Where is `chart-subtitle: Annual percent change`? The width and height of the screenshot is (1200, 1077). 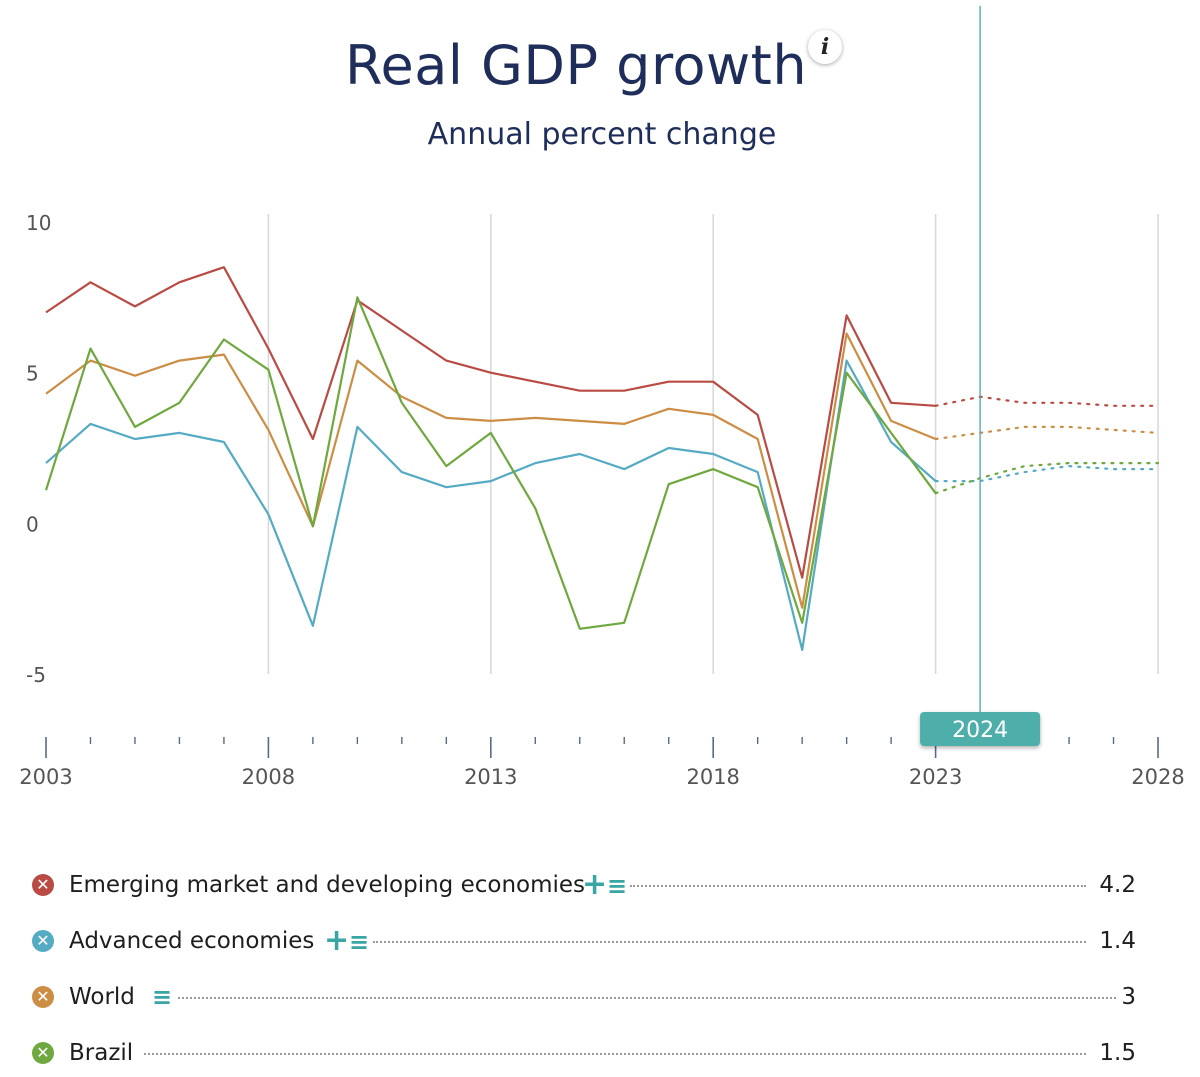
chart-subtitle: Annual percent change is located at coordinates (602, 134).